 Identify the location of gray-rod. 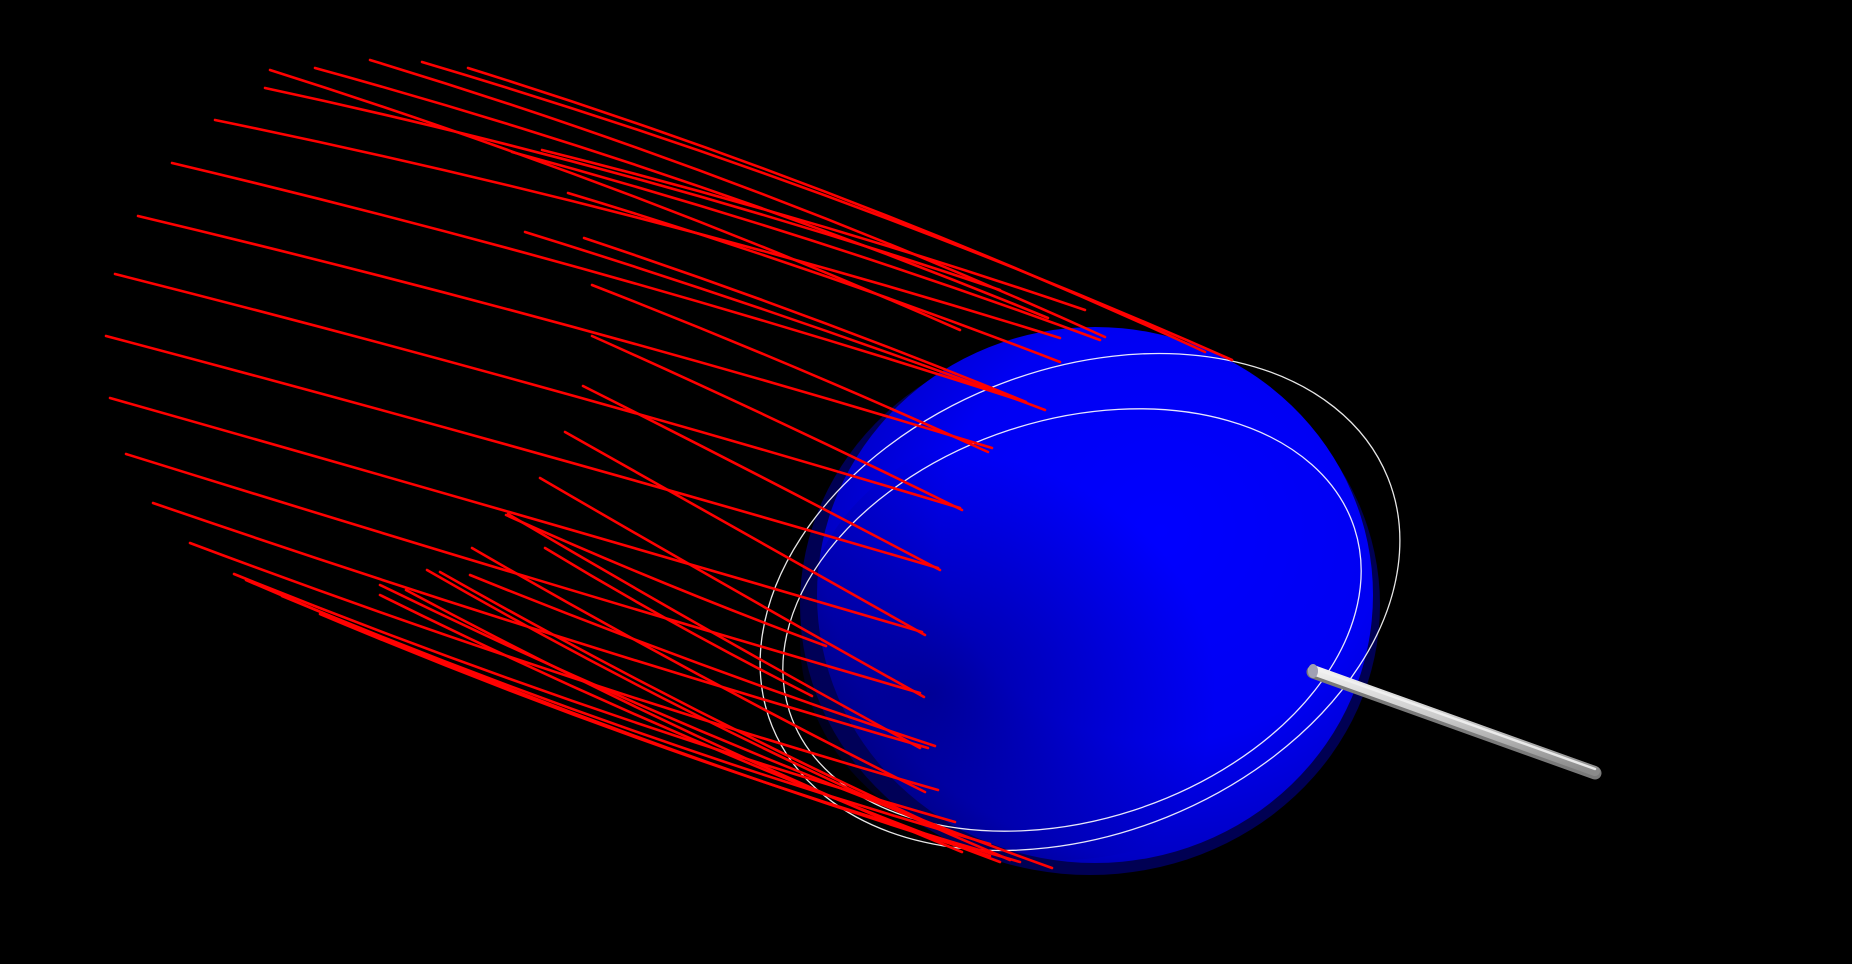
(1454, 722).